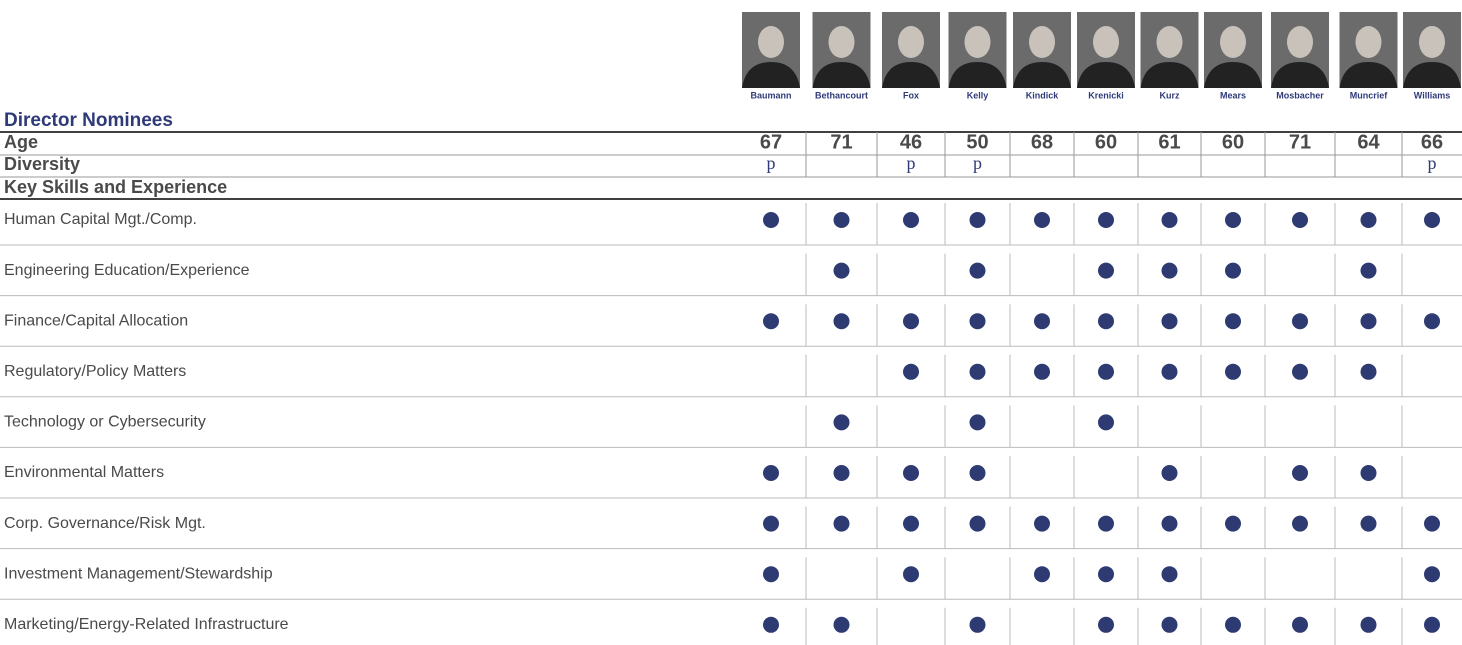 The width and height of the screenshot is (1462, 645). Describe the element at coordinates (1233, 95) in the screenshot. I see `director-name: Mears` at that location.